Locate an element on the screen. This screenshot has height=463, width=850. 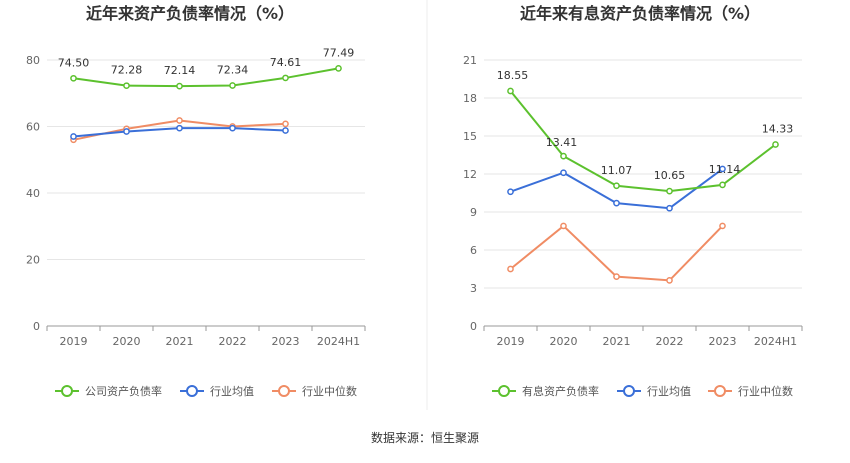
y-tick-label: 15 is located at coordinates (470, 136).